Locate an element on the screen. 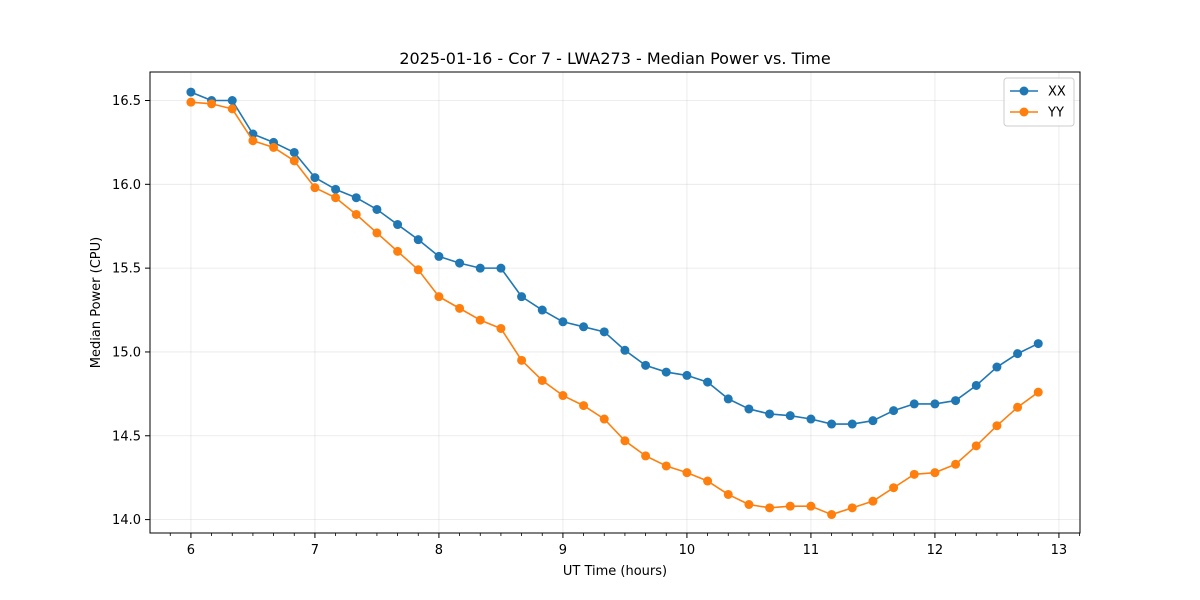 Image resolution: width=1200 pixels, height=600 pixels. x-tick-label: 9 is located at coordinates (563, 550).